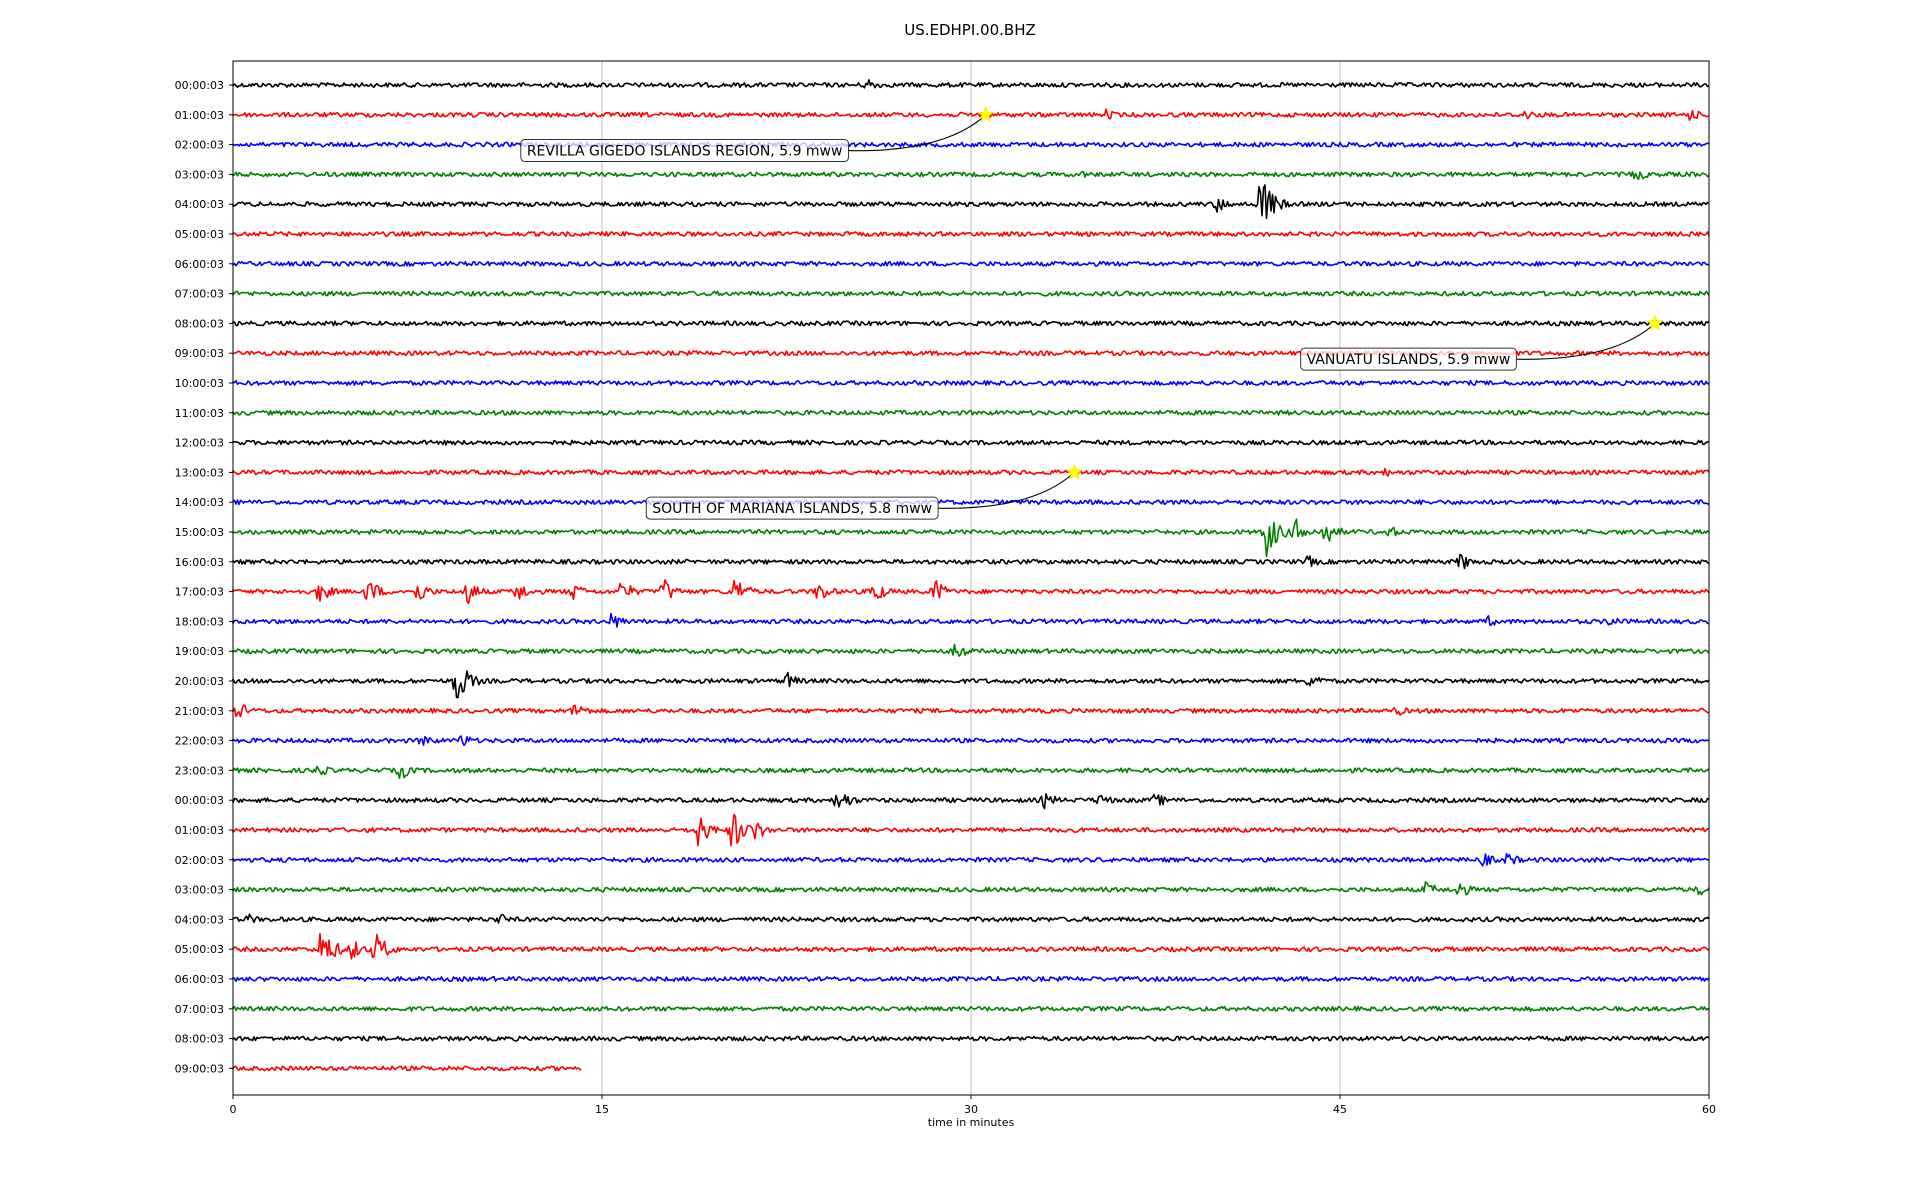 The image size is (1920, 1200). I want to click on y-tick-label-30: 06:00:03, so click(199, 979).